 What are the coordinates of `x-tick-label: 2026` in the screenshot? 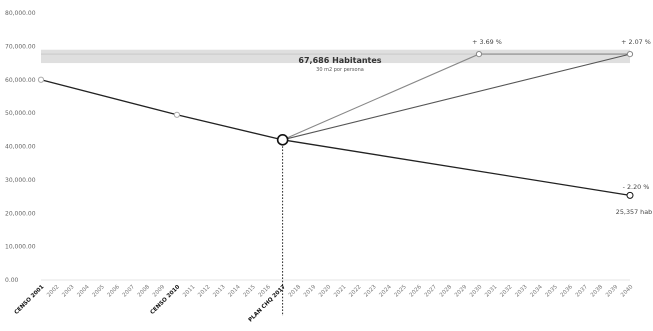 It's located at (416, 291).